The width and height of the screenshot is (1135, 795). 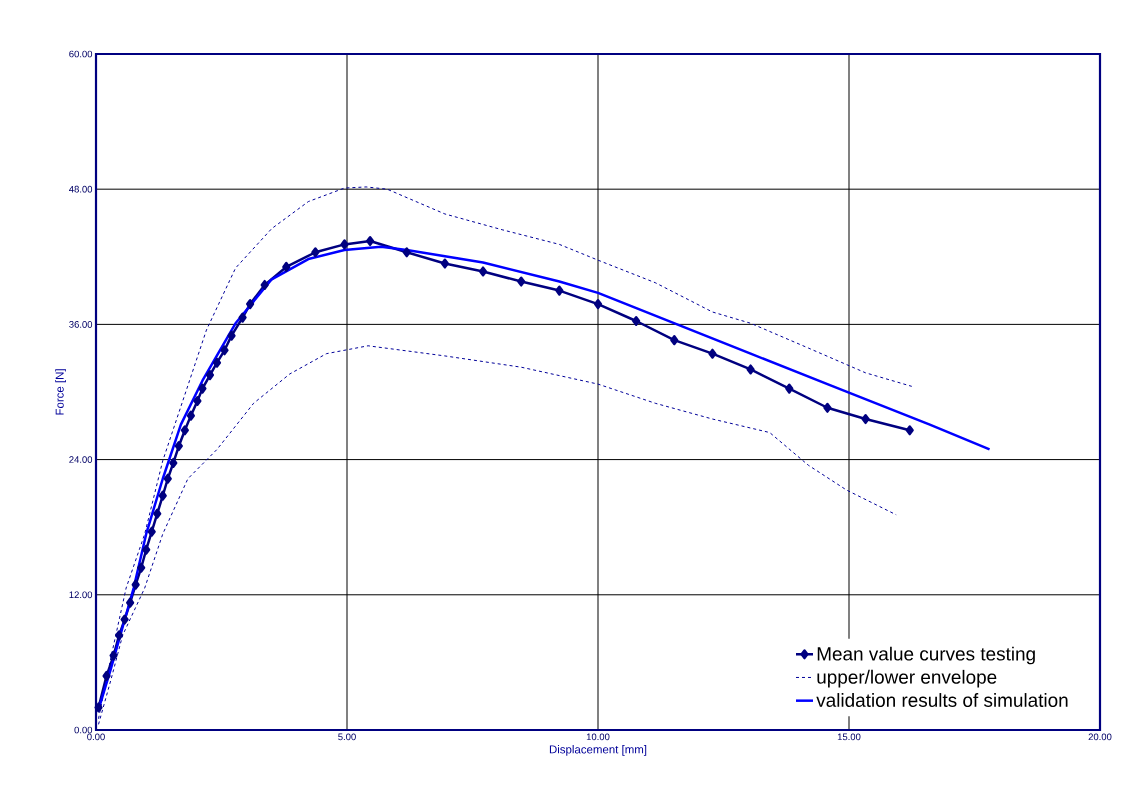 What do you see at coordinates (347, 737) in the screenshot?
I see `x-tick-label: 5.00` at bounding box center [347, 737].